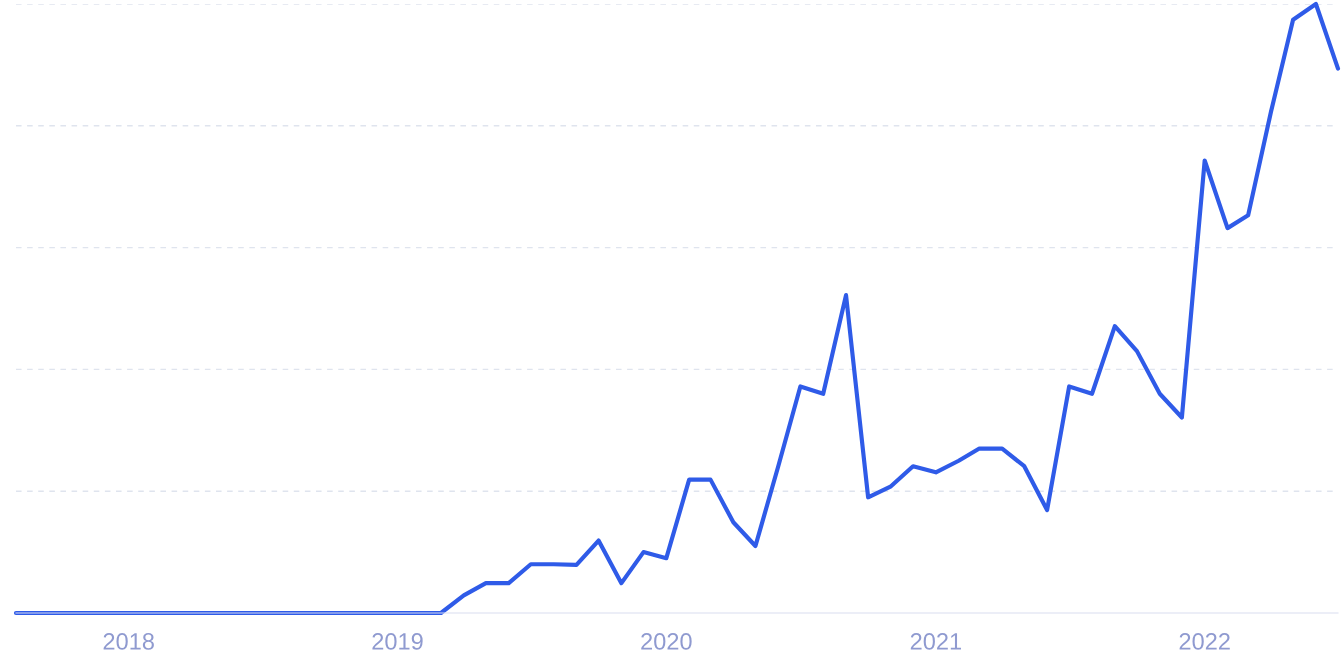 This screenshot has width=1343, height=671. What do you see at coordinates (397, 641) in the screenshot?
I see `x-tick-label: 2019` at bounding box center [397, 641].